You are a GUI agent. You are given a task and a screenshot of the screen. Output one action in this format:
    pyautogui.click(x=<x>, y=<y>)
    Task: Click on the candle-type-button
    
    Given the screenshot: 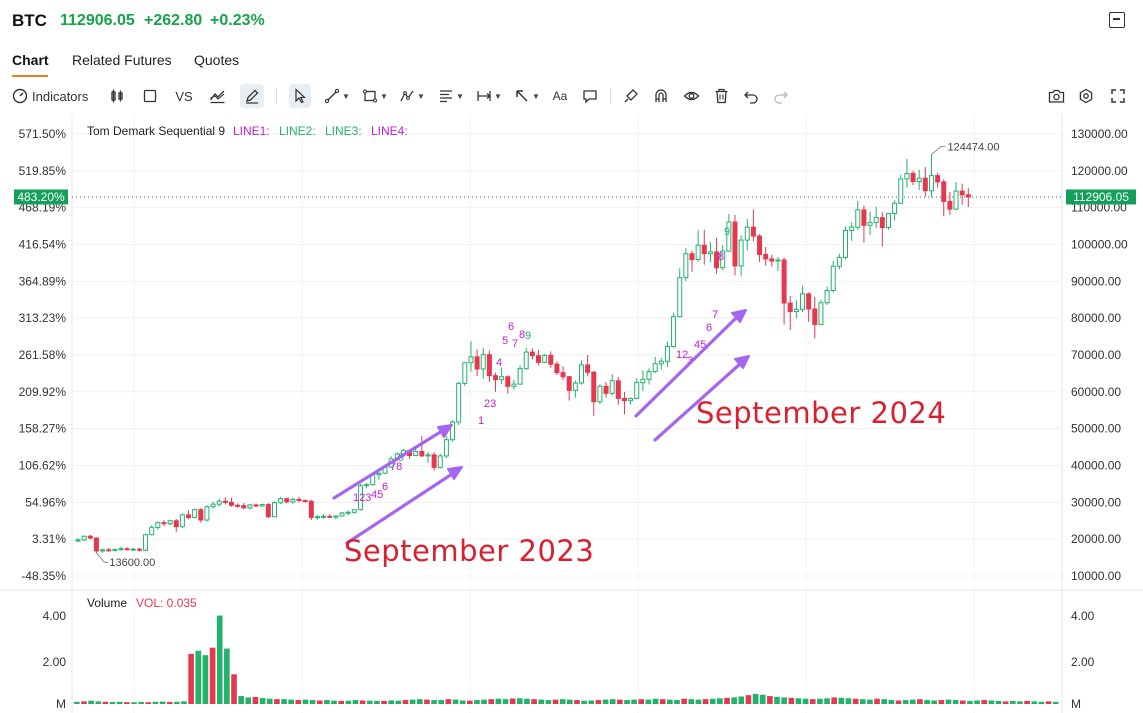 What is the action you would take?
    pyautogui.click(x=117, y=96)
    